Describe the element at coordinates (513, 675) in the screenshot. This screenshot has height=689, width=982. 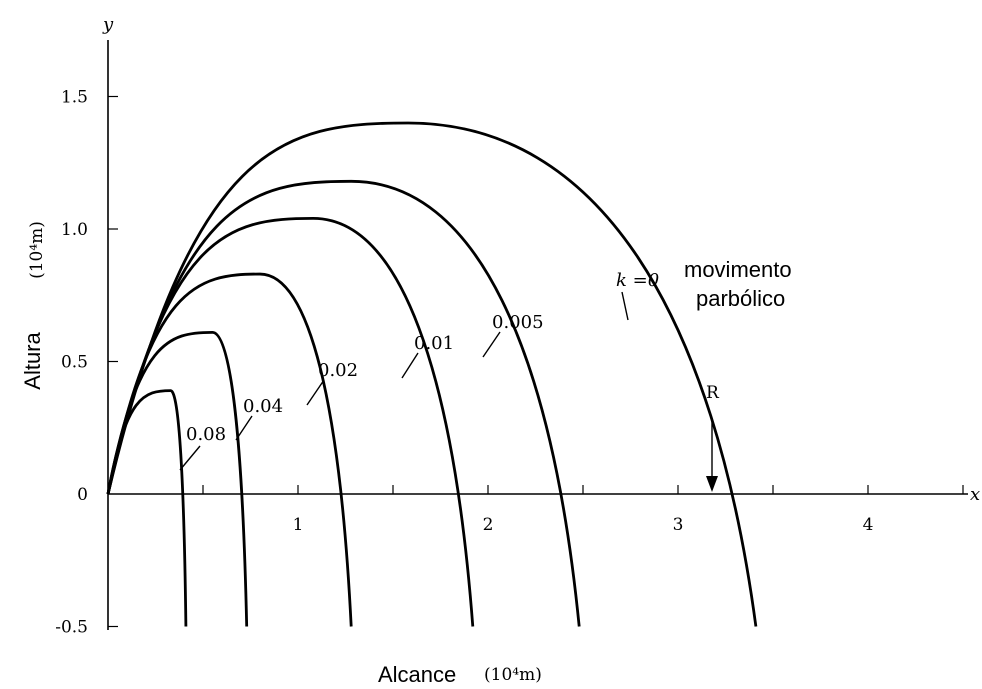
I see `x-axis-unit: (10⁴m)` at that location.